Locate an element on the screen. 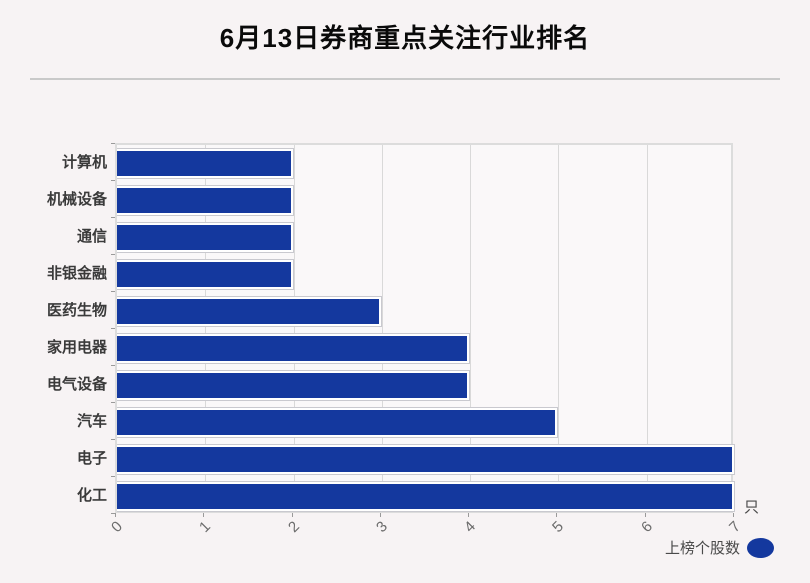 The height and width of the screenshot is (583, 810). y-axis-label-1: 计算机 is located at coordinates (84, 162).